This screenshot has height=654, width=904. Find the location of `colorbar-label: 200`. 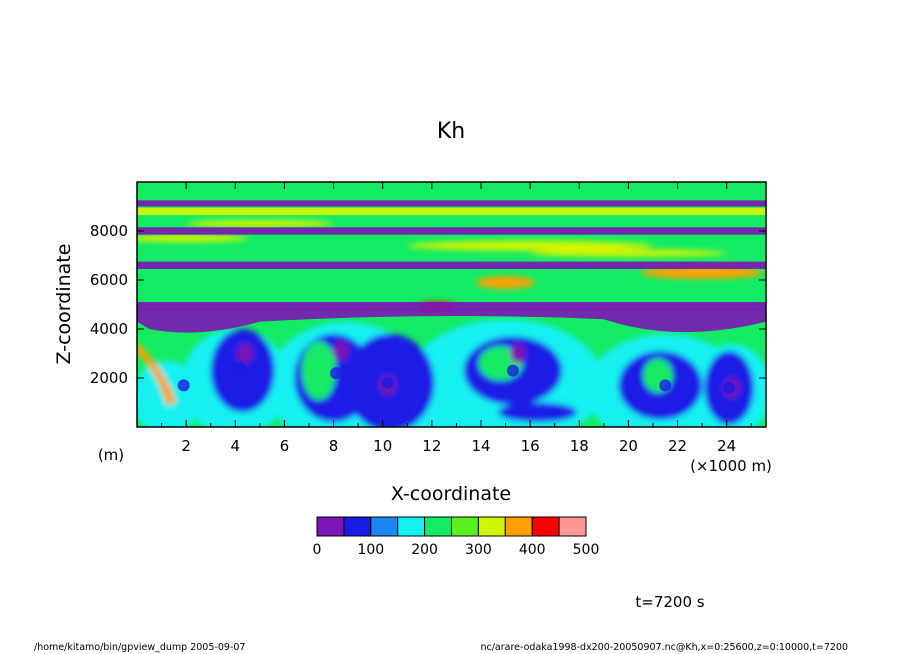

colorbar-label: 200 is located at coordinates (424, 550).